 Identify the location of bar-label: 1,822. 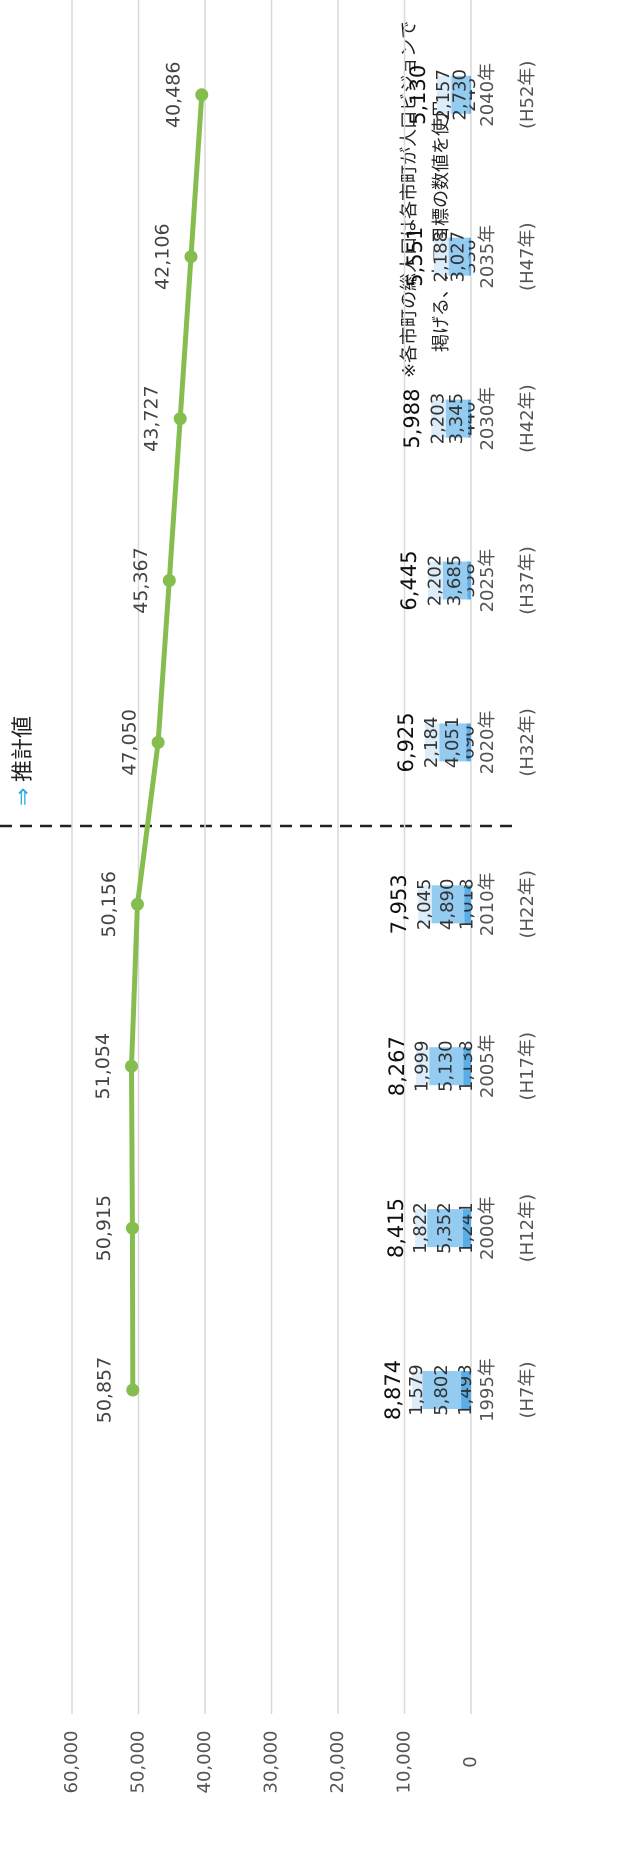
(420, 1228).